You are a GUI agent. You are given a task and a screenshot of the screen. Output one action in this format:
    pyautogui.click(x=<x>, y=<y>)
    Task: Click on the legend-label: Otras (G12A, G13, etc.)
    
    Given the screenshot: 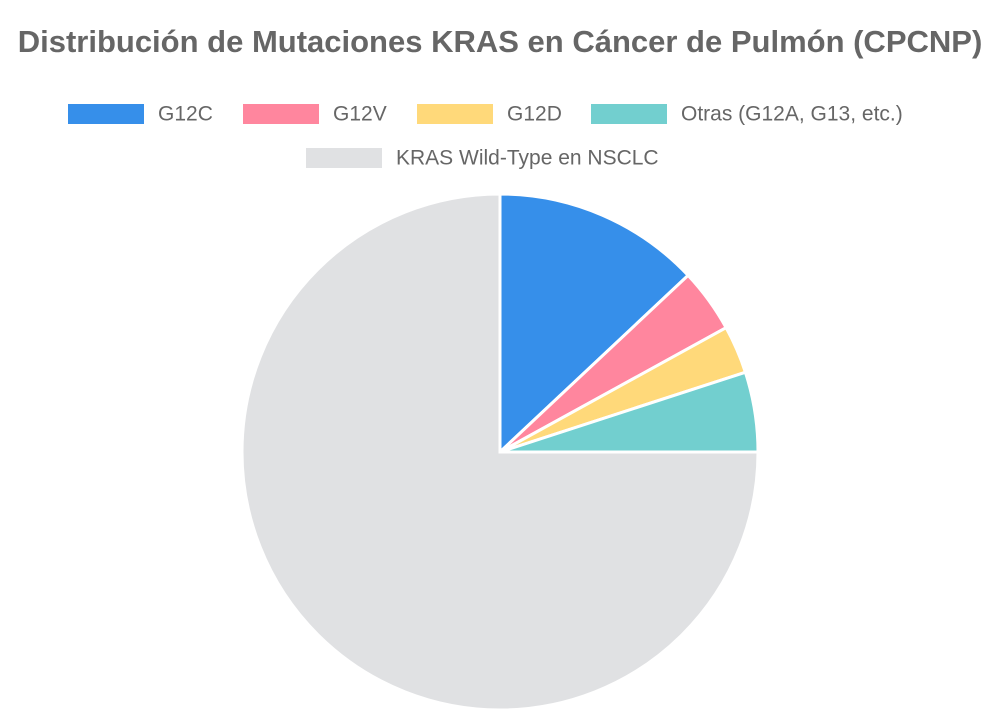 What is the action you would take?
    pyautogui.click(x=792, y=114)
    